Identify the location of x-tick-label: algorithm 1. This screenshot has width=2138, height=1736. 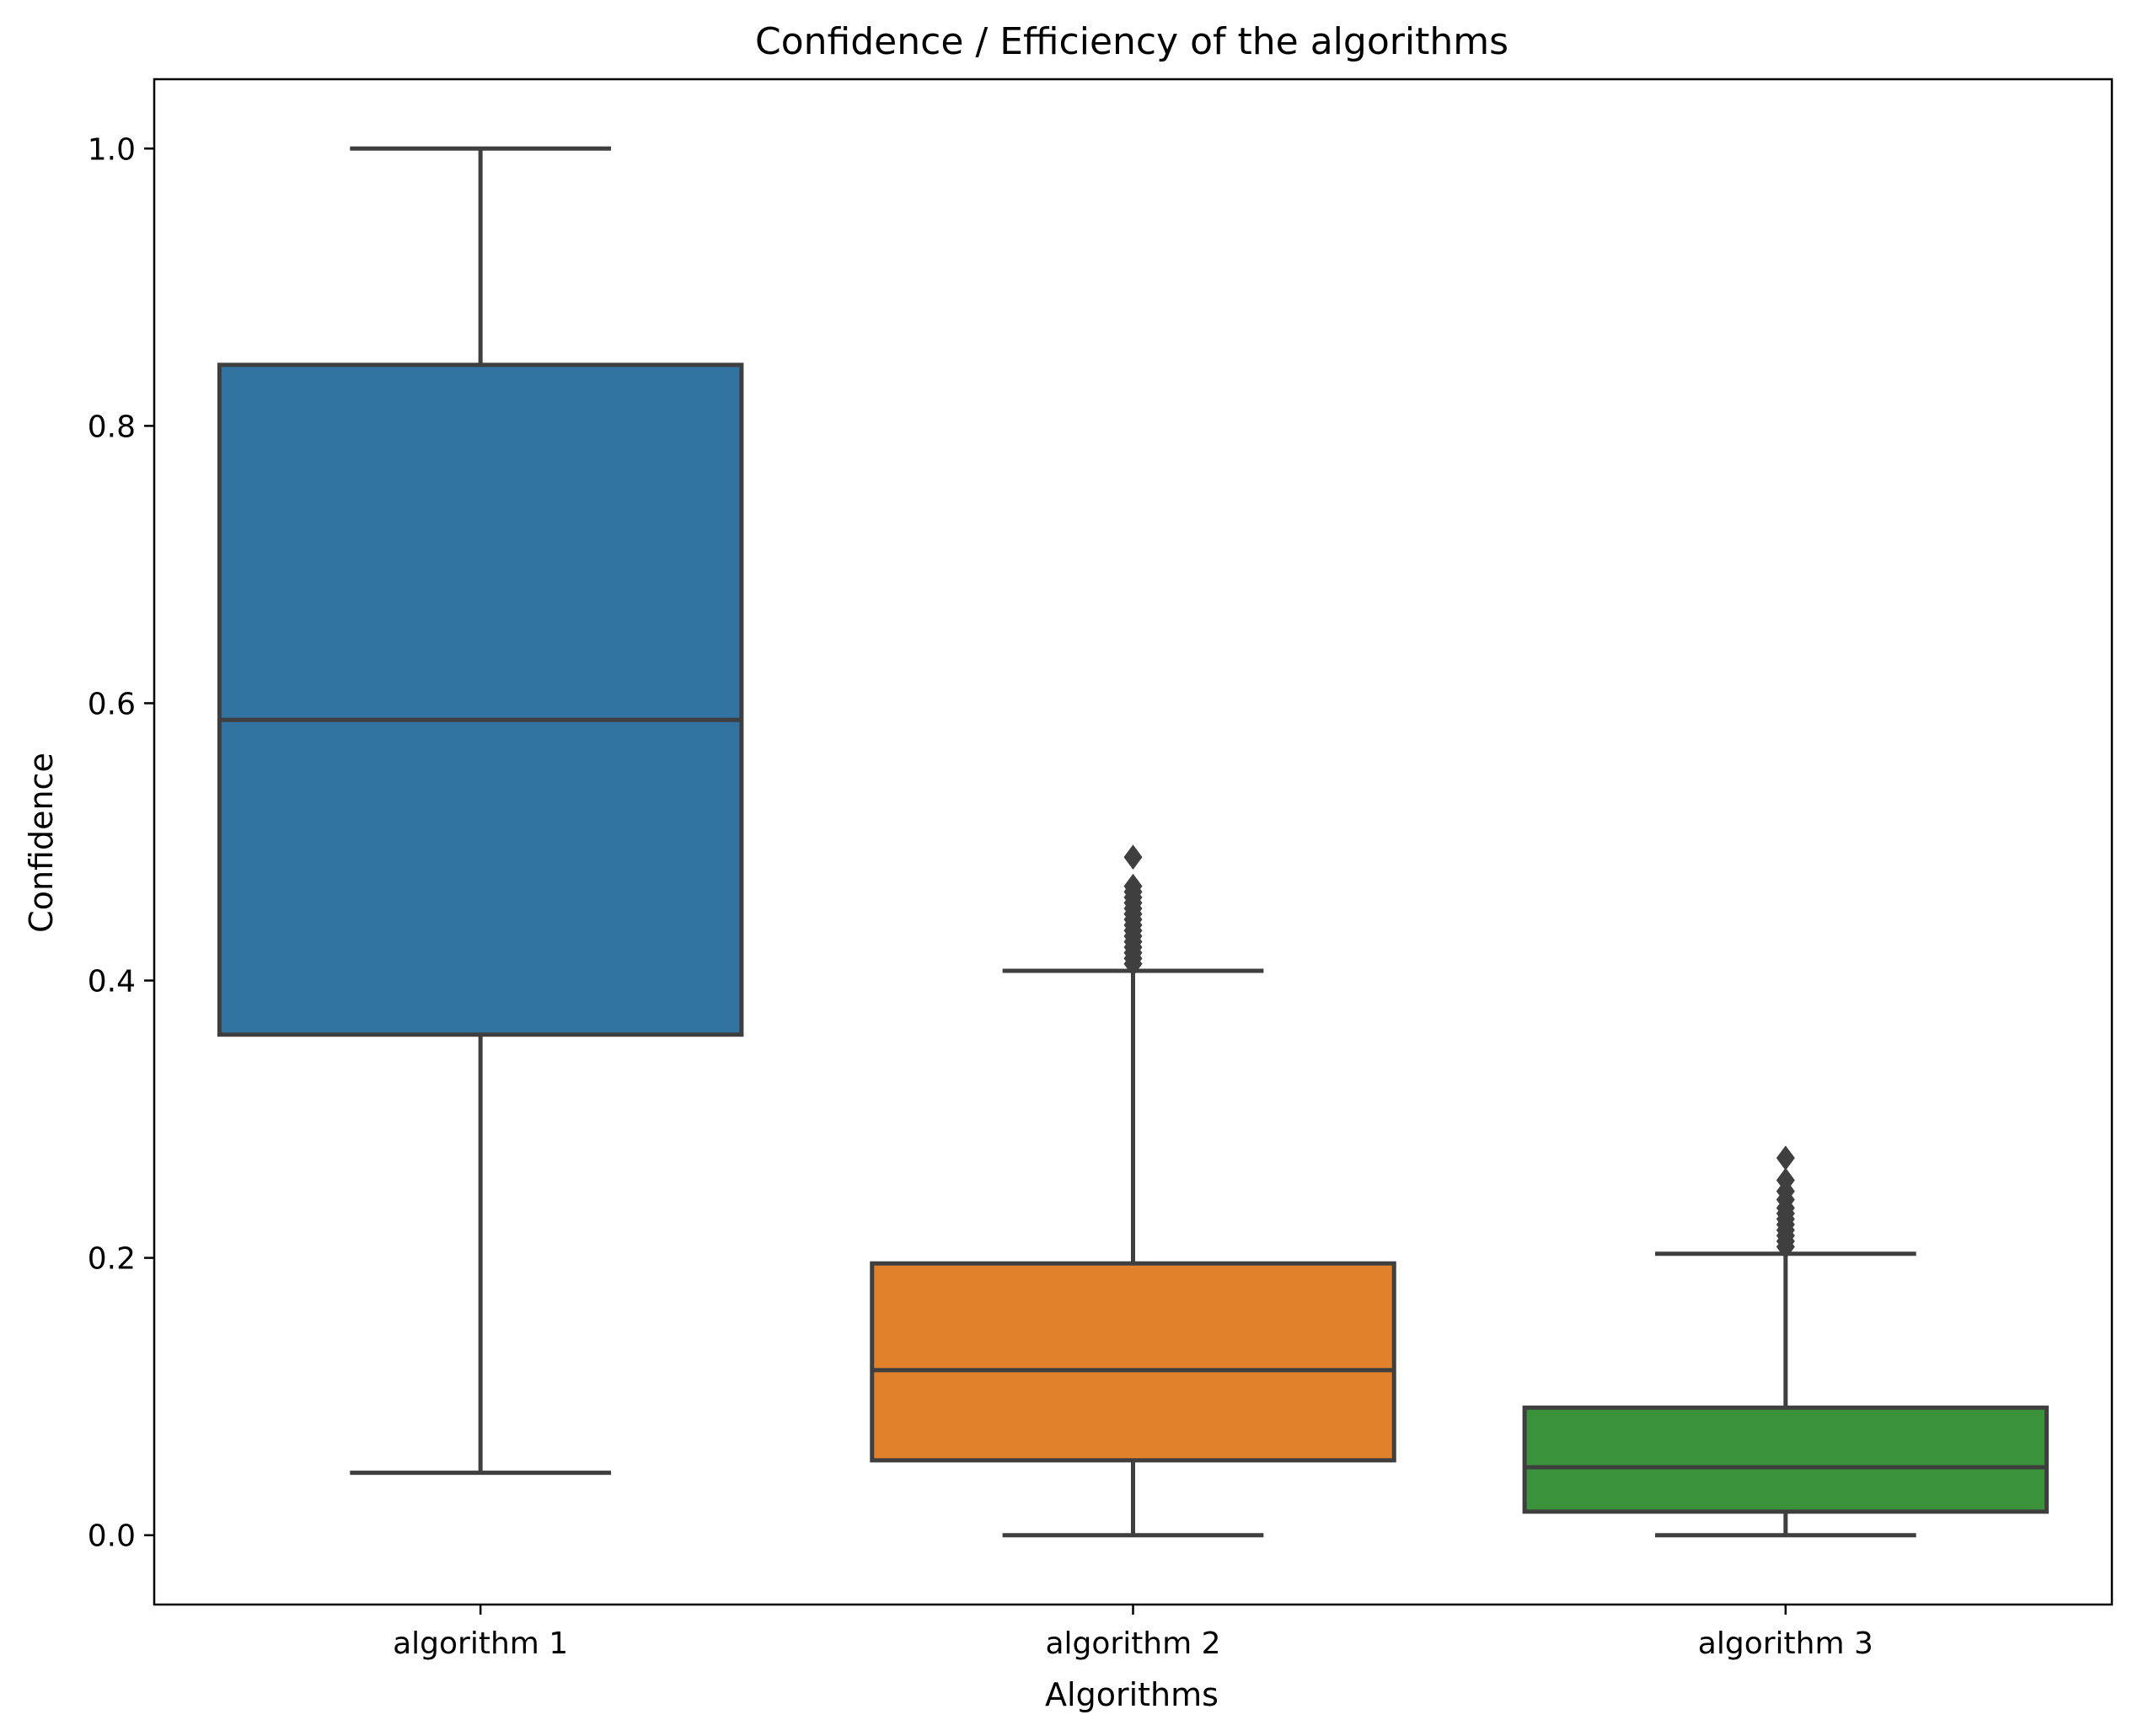
(481, 1643).